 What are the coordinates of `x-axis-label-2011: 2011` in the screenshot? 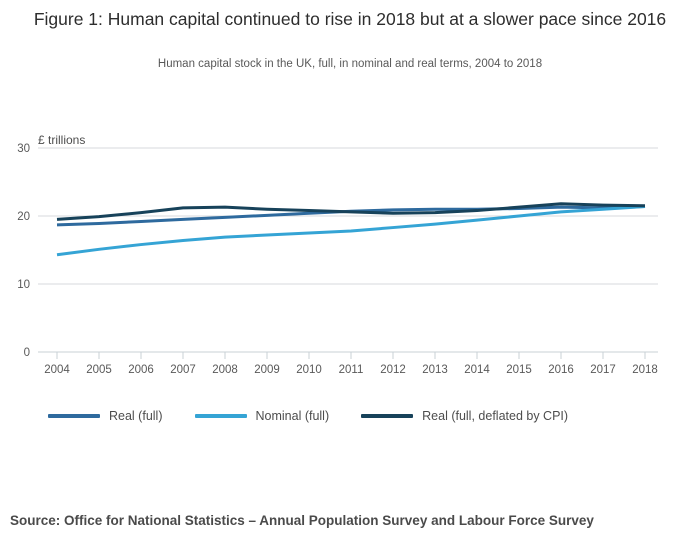 It's located at (351, 370).